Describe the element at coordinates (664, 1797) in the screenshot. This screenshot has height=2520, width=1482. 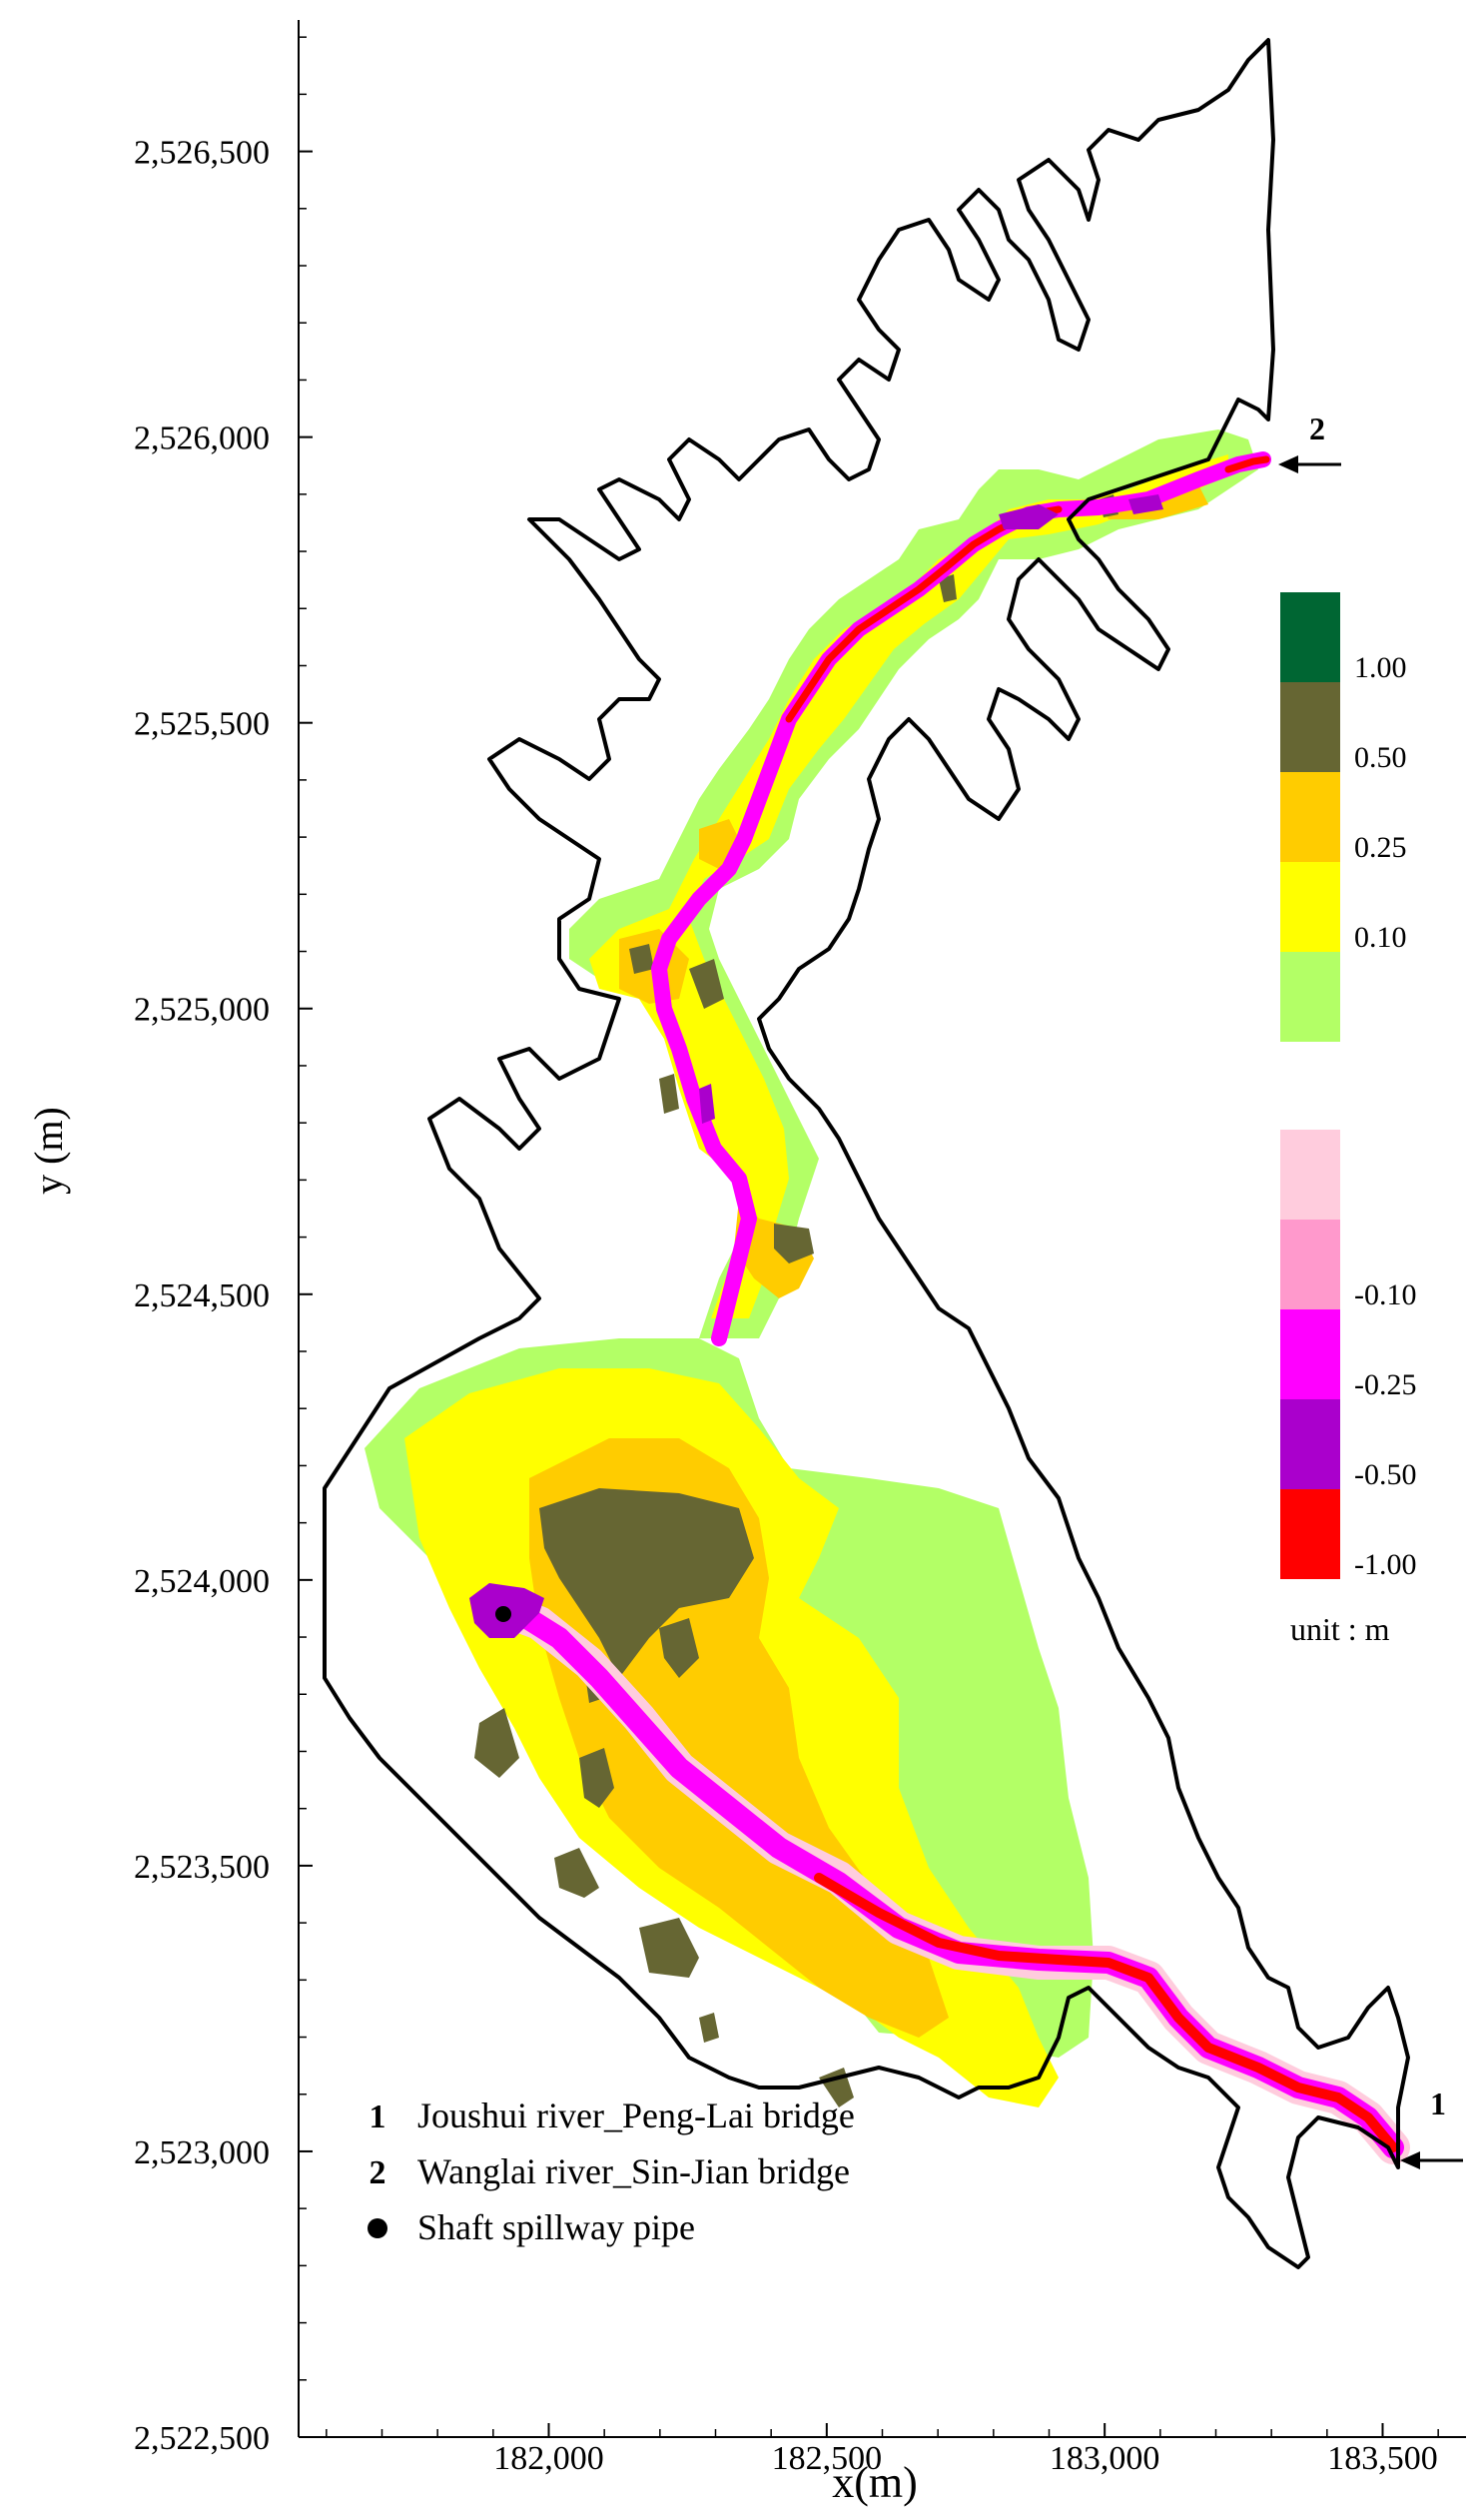
I see `deposition-patches-olive` at that location.